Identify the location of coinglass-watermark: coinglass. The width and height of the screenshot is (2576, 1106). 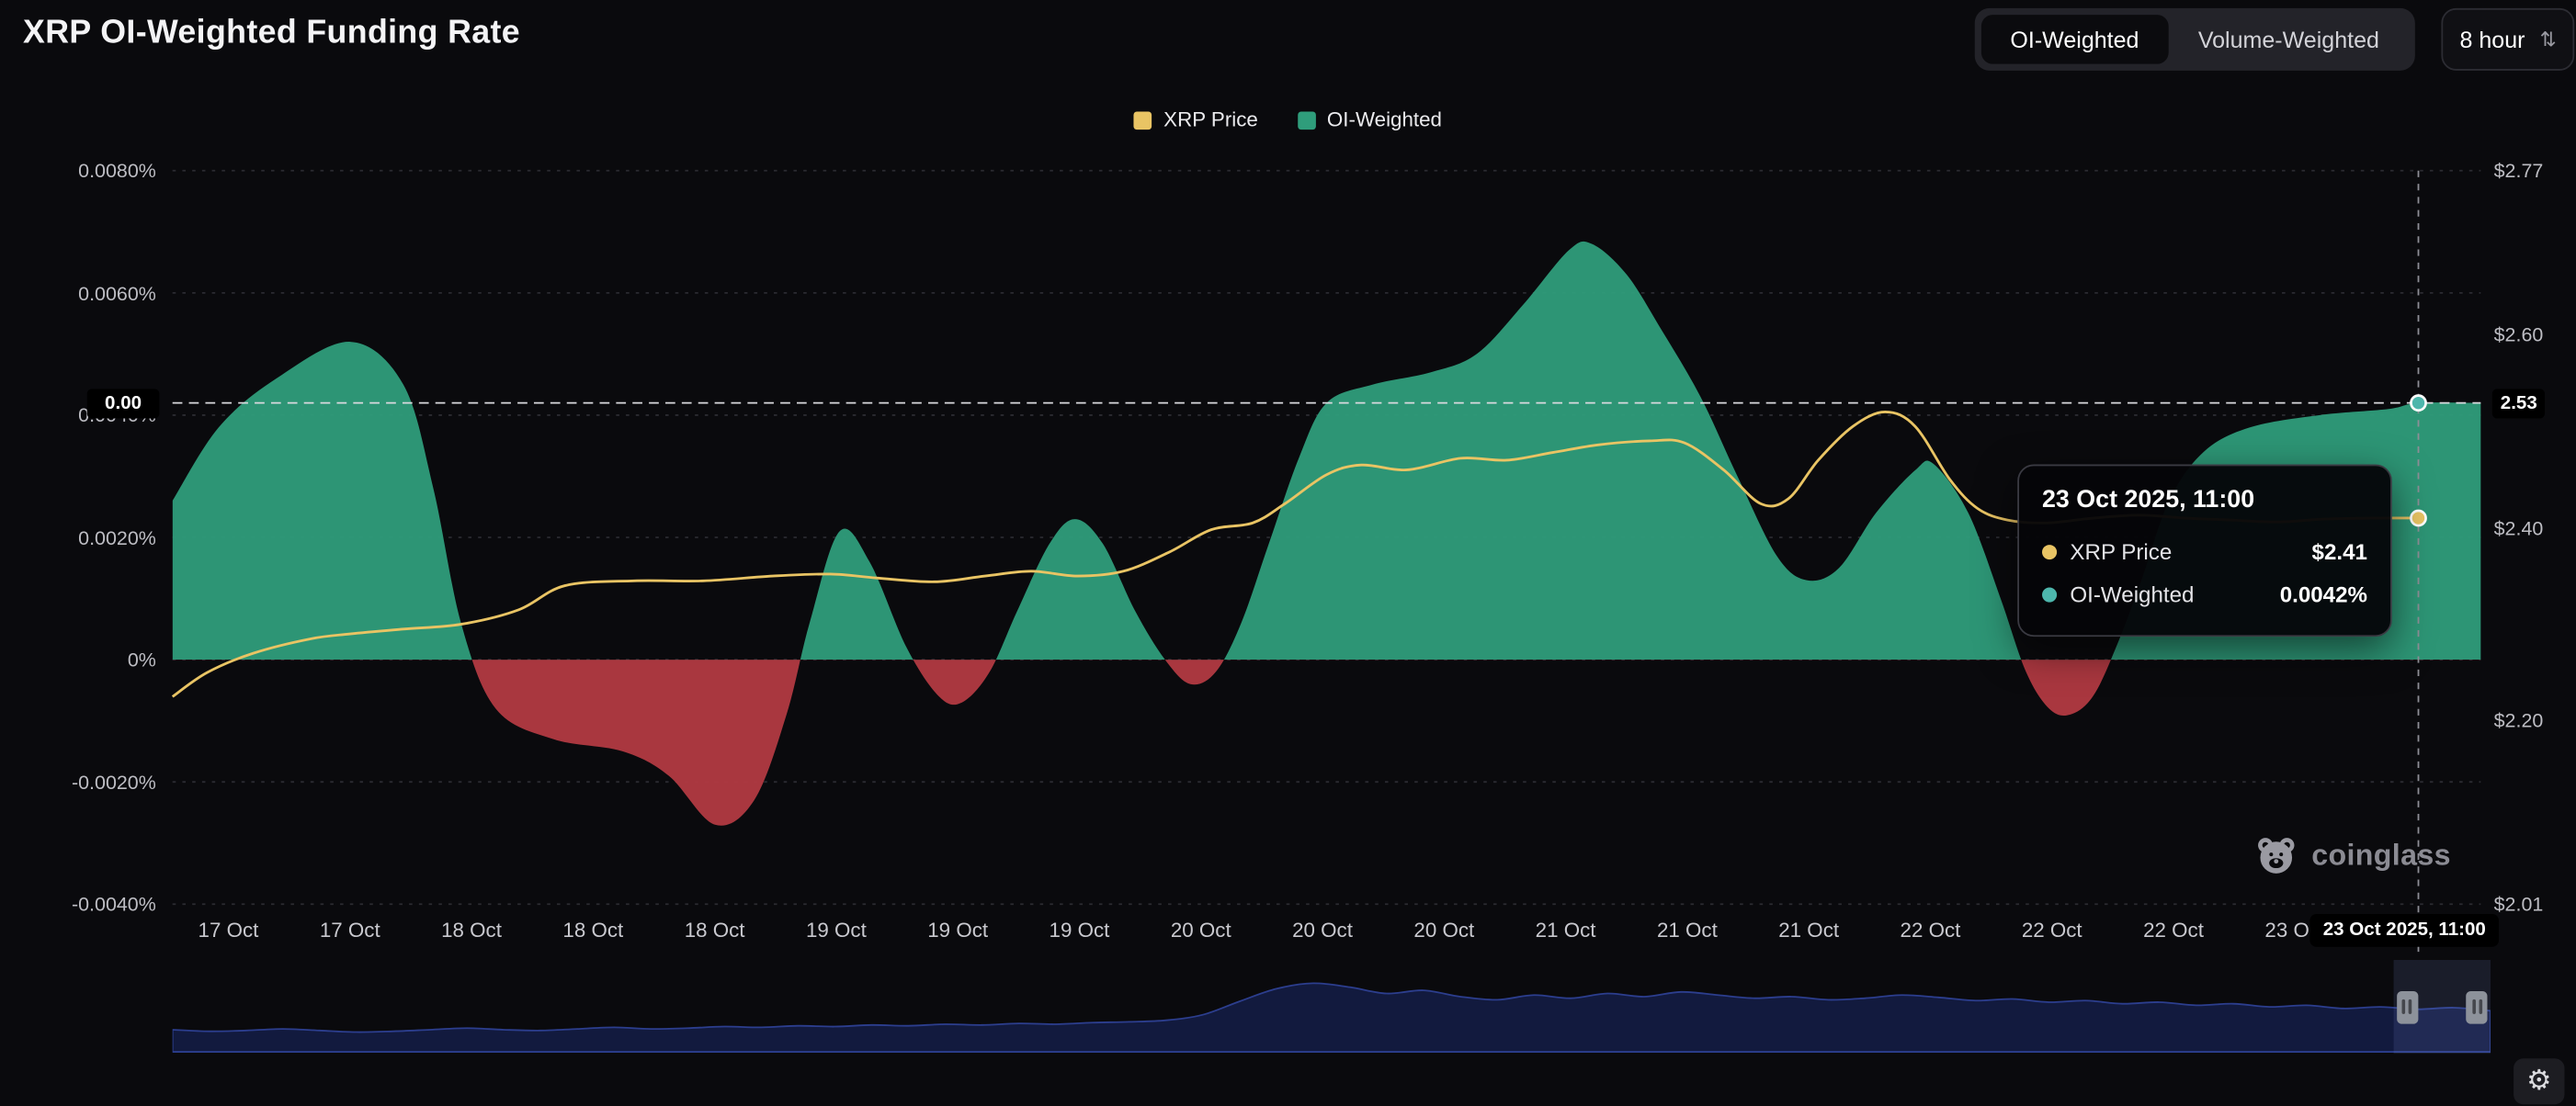
(2352, 855).